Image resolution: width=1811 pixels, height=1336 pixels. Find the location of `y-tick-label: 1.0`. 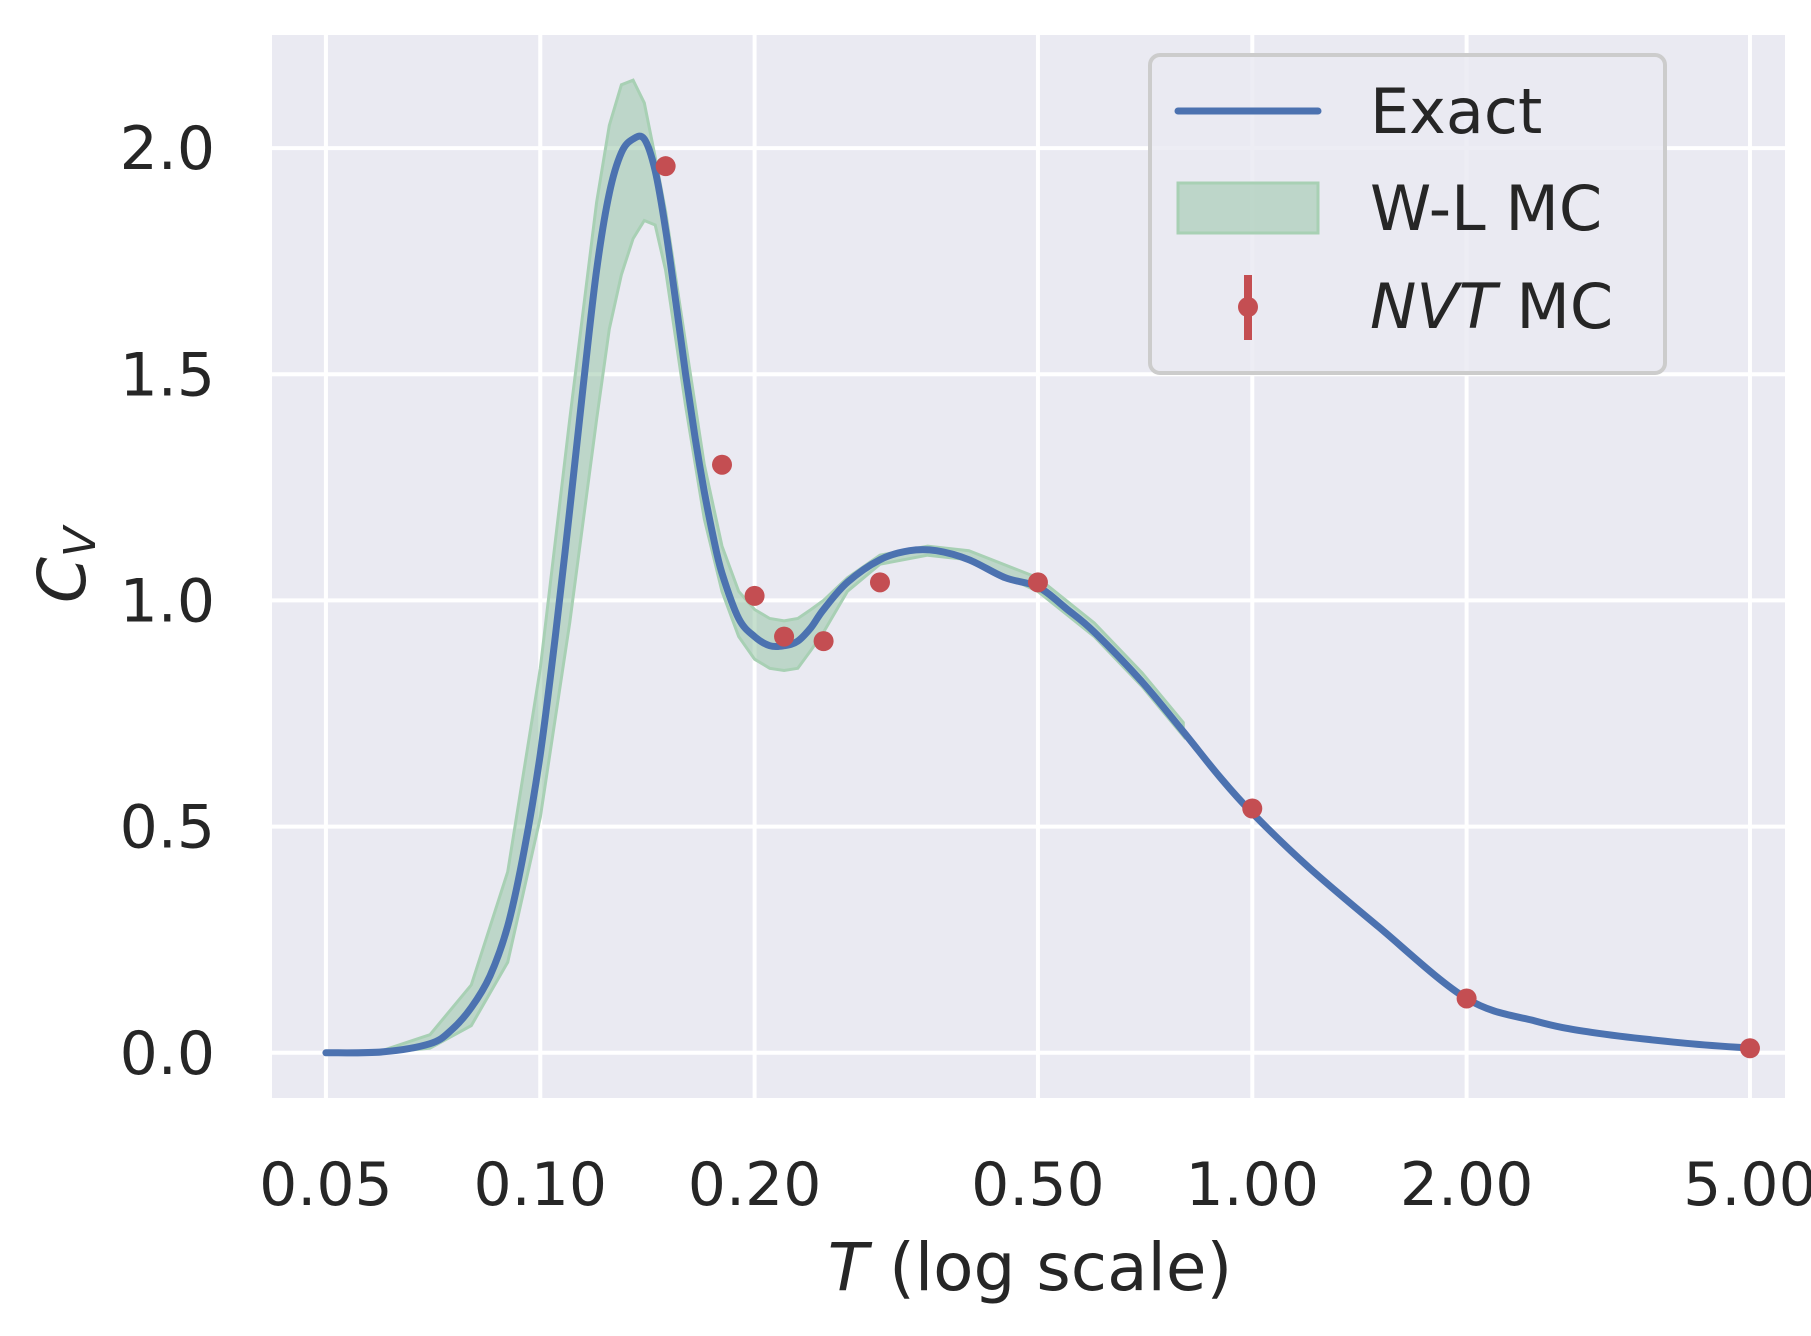

y-tick-label: 1.0 is located at coordinates (167, 601).